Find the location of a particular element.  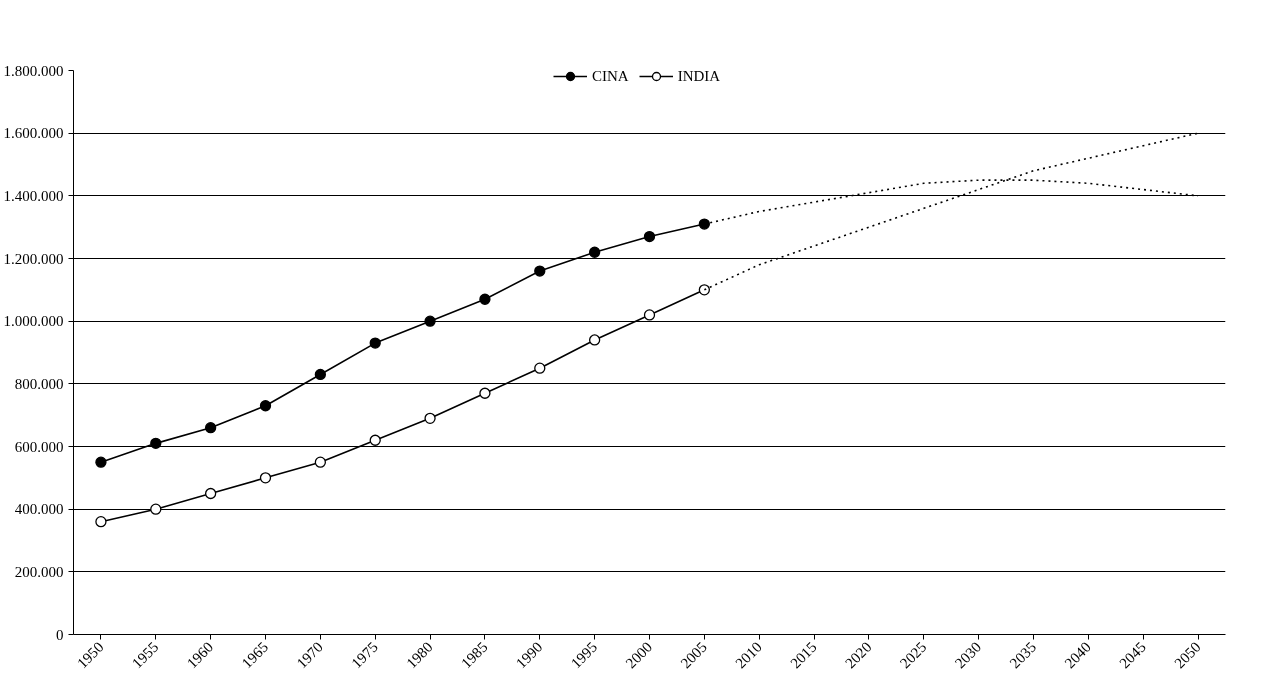

y-tick-label: 600.000 is located at coordinates (39, 446).